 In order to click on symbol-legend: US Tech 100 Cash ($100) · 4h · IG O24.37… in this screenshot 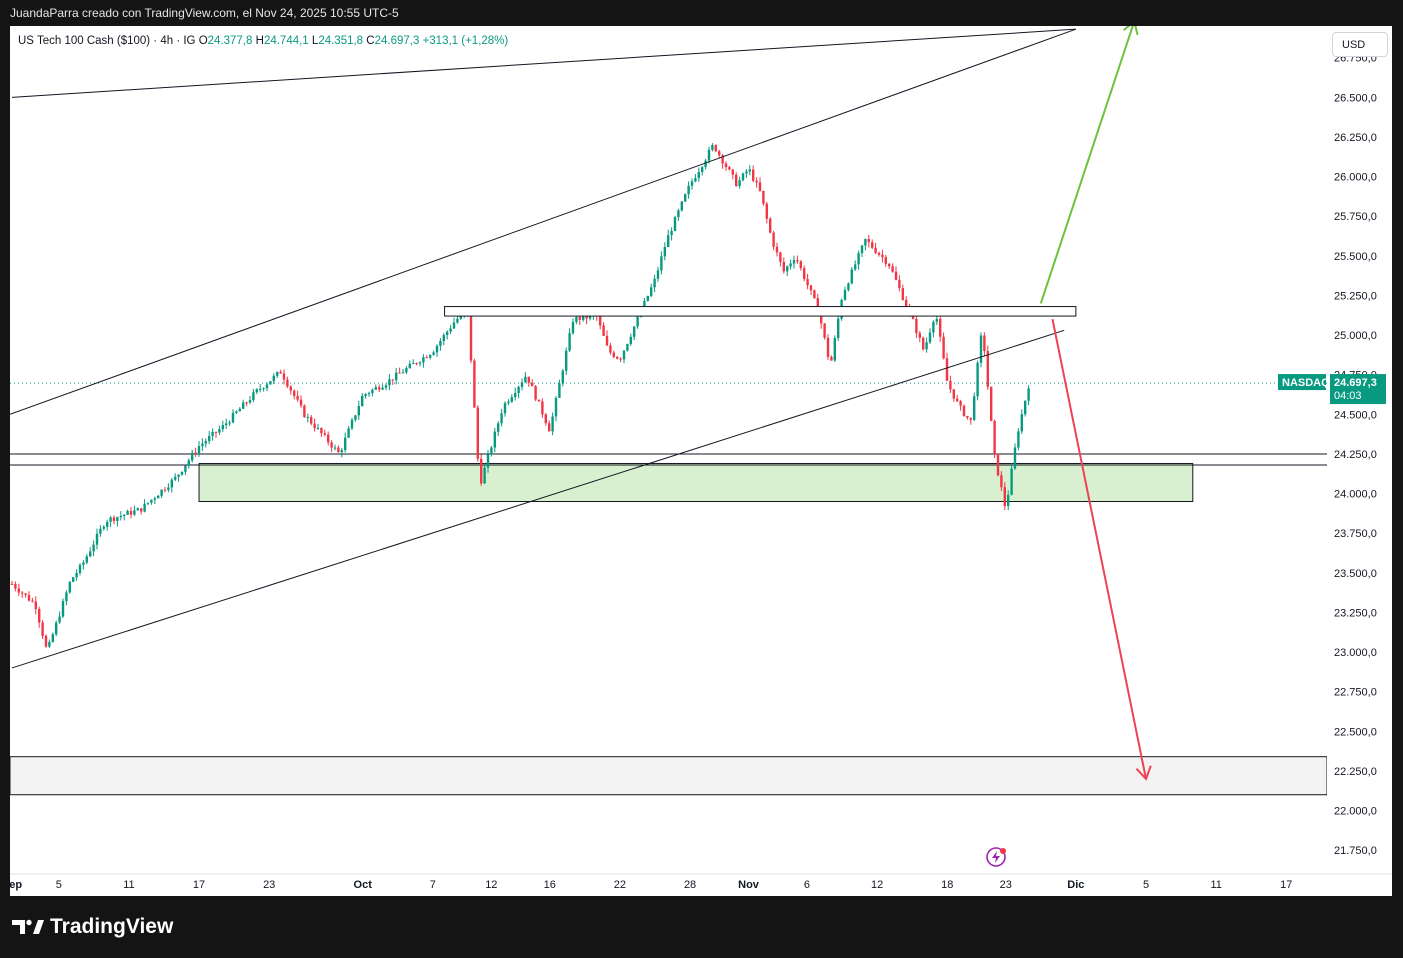, I will do `click(263, 41)`.